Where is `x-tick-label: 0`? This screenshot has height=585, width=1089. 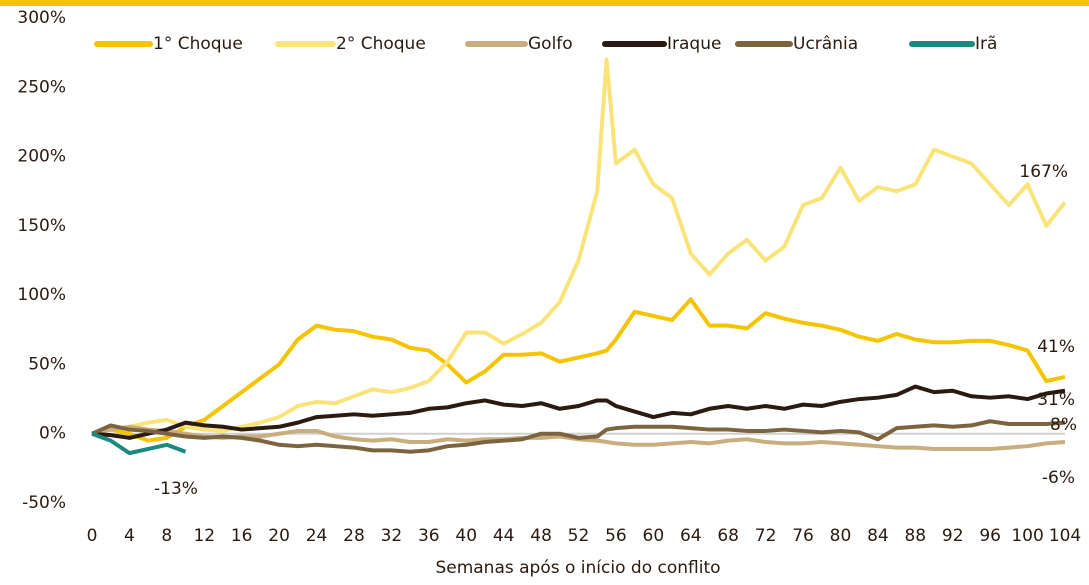 x-tick-label: 0 is located at coordinates (92, 536).